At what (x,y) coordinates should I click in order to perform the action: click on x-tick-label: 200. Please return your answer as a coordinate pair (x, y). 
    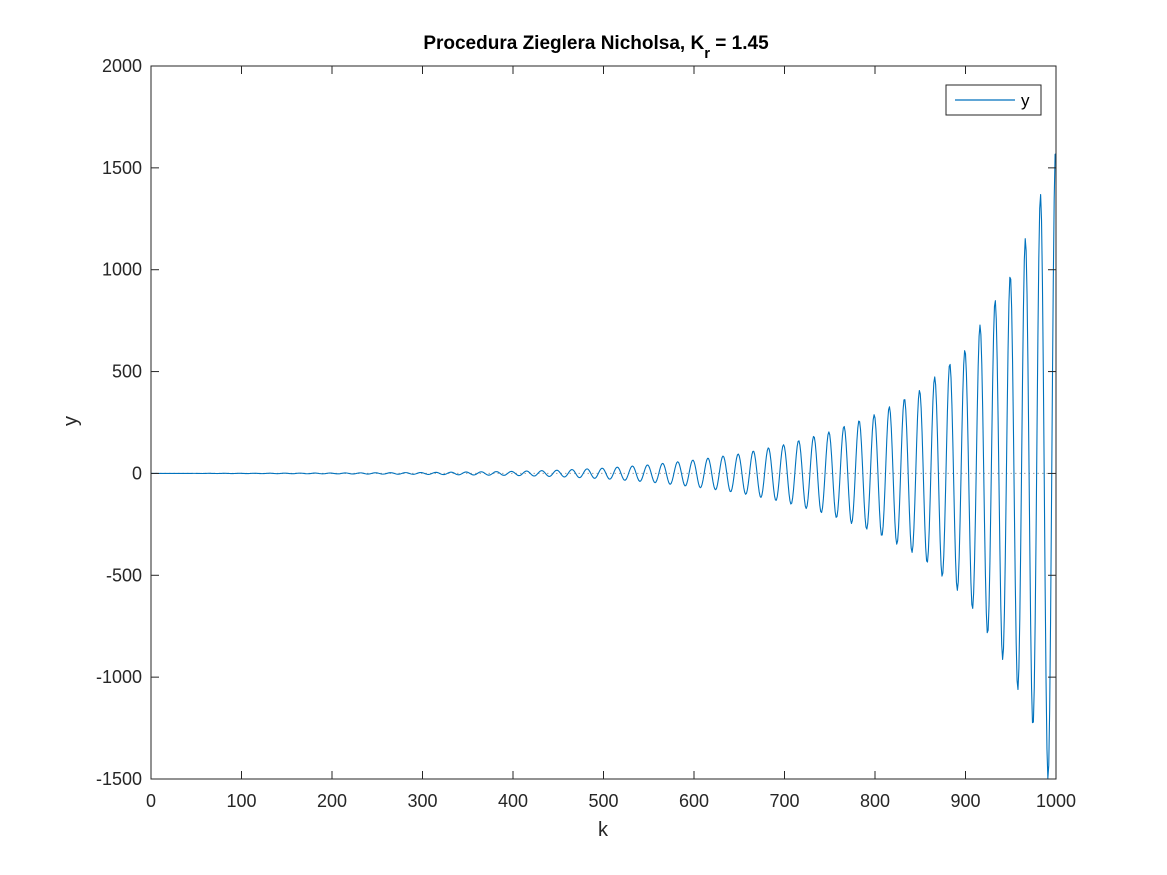
    Looking at the image, I should click on (332, 801).